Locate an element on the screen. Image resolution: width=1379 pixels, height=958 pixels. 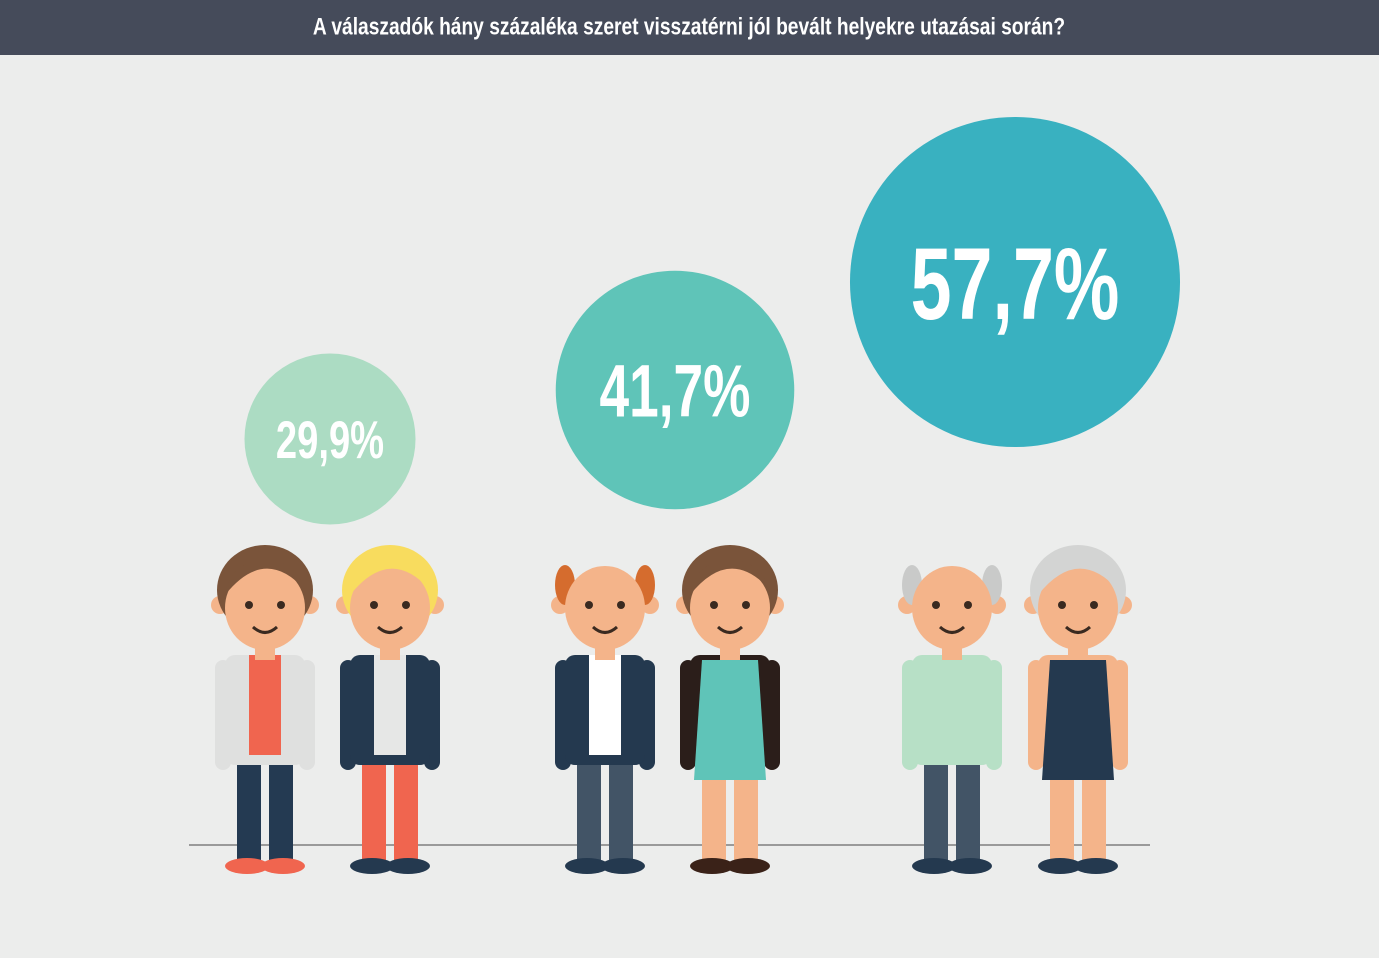
value-label: 41,7% is located at coordinates (675, 391).